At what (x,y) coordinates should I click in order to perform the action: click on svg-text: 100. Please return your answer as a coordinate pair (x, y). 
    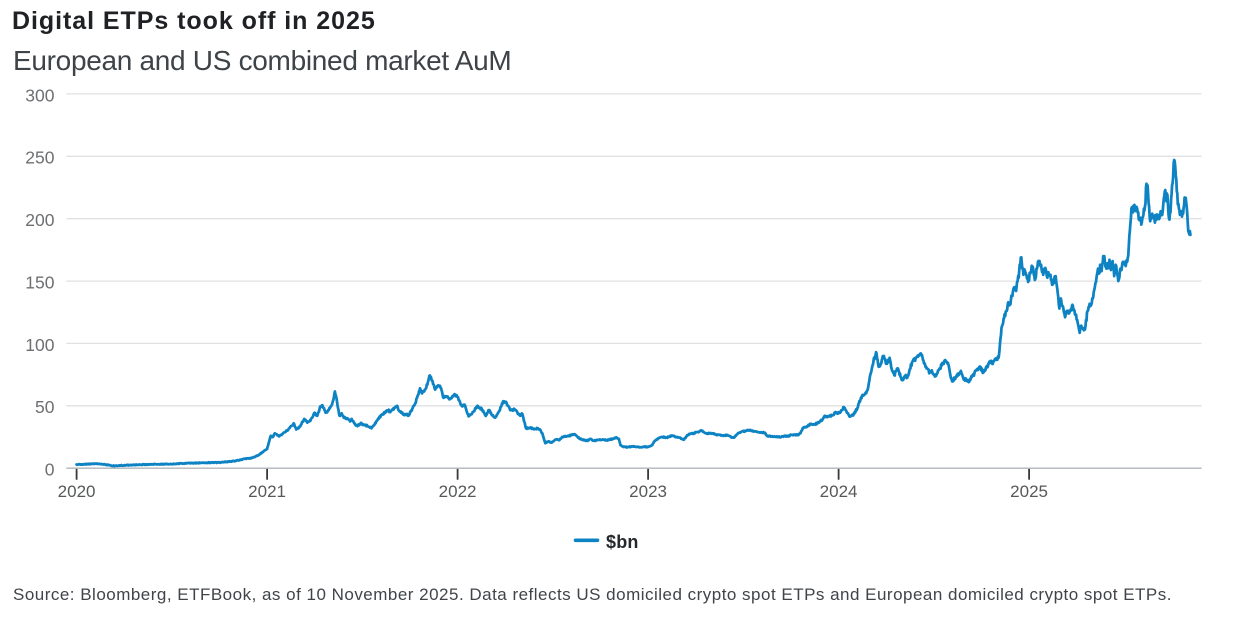
    Looking at the image, I should click on (39, 345).